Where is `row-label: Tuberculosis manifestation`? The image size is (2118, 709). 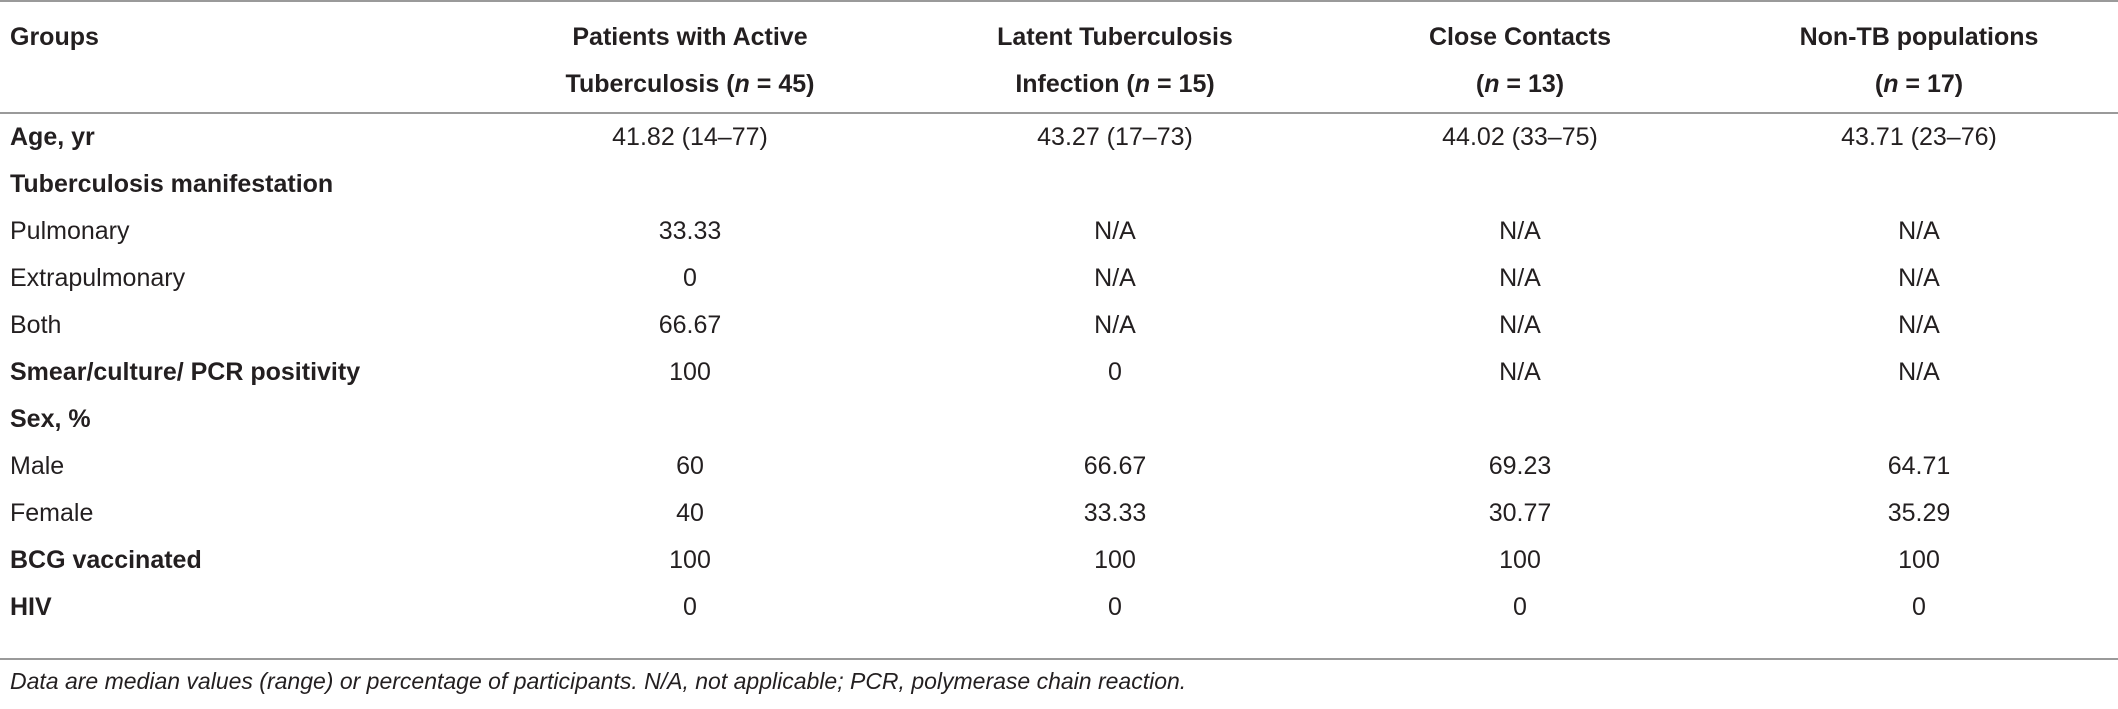 row-label: Tuberculosis manifestation is located at coordinates (172, 184).